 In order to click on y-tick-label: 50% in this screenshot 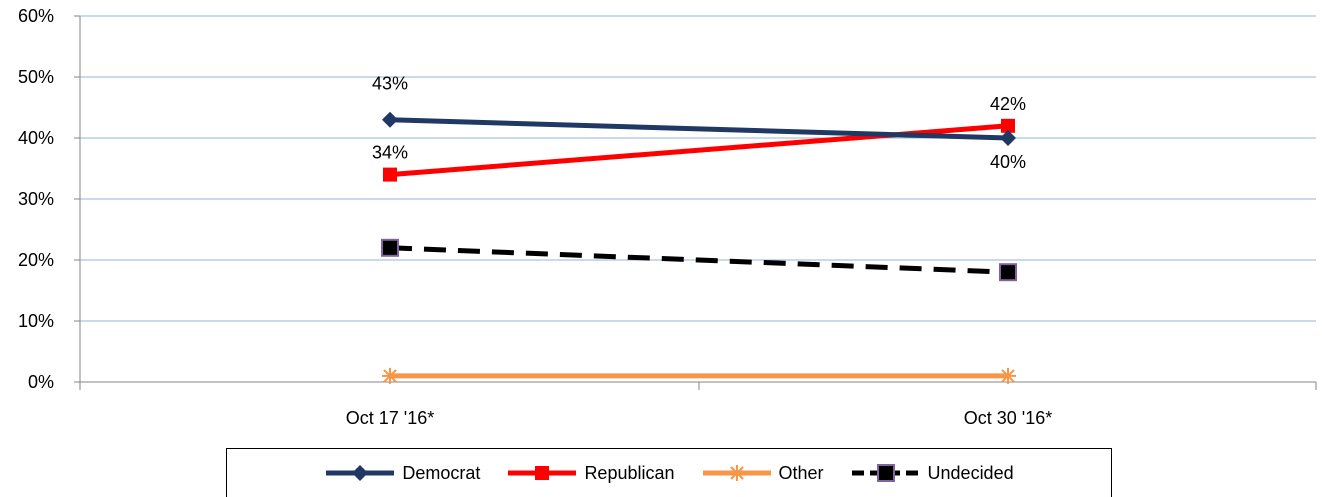, I will do `click(36, 77)`.